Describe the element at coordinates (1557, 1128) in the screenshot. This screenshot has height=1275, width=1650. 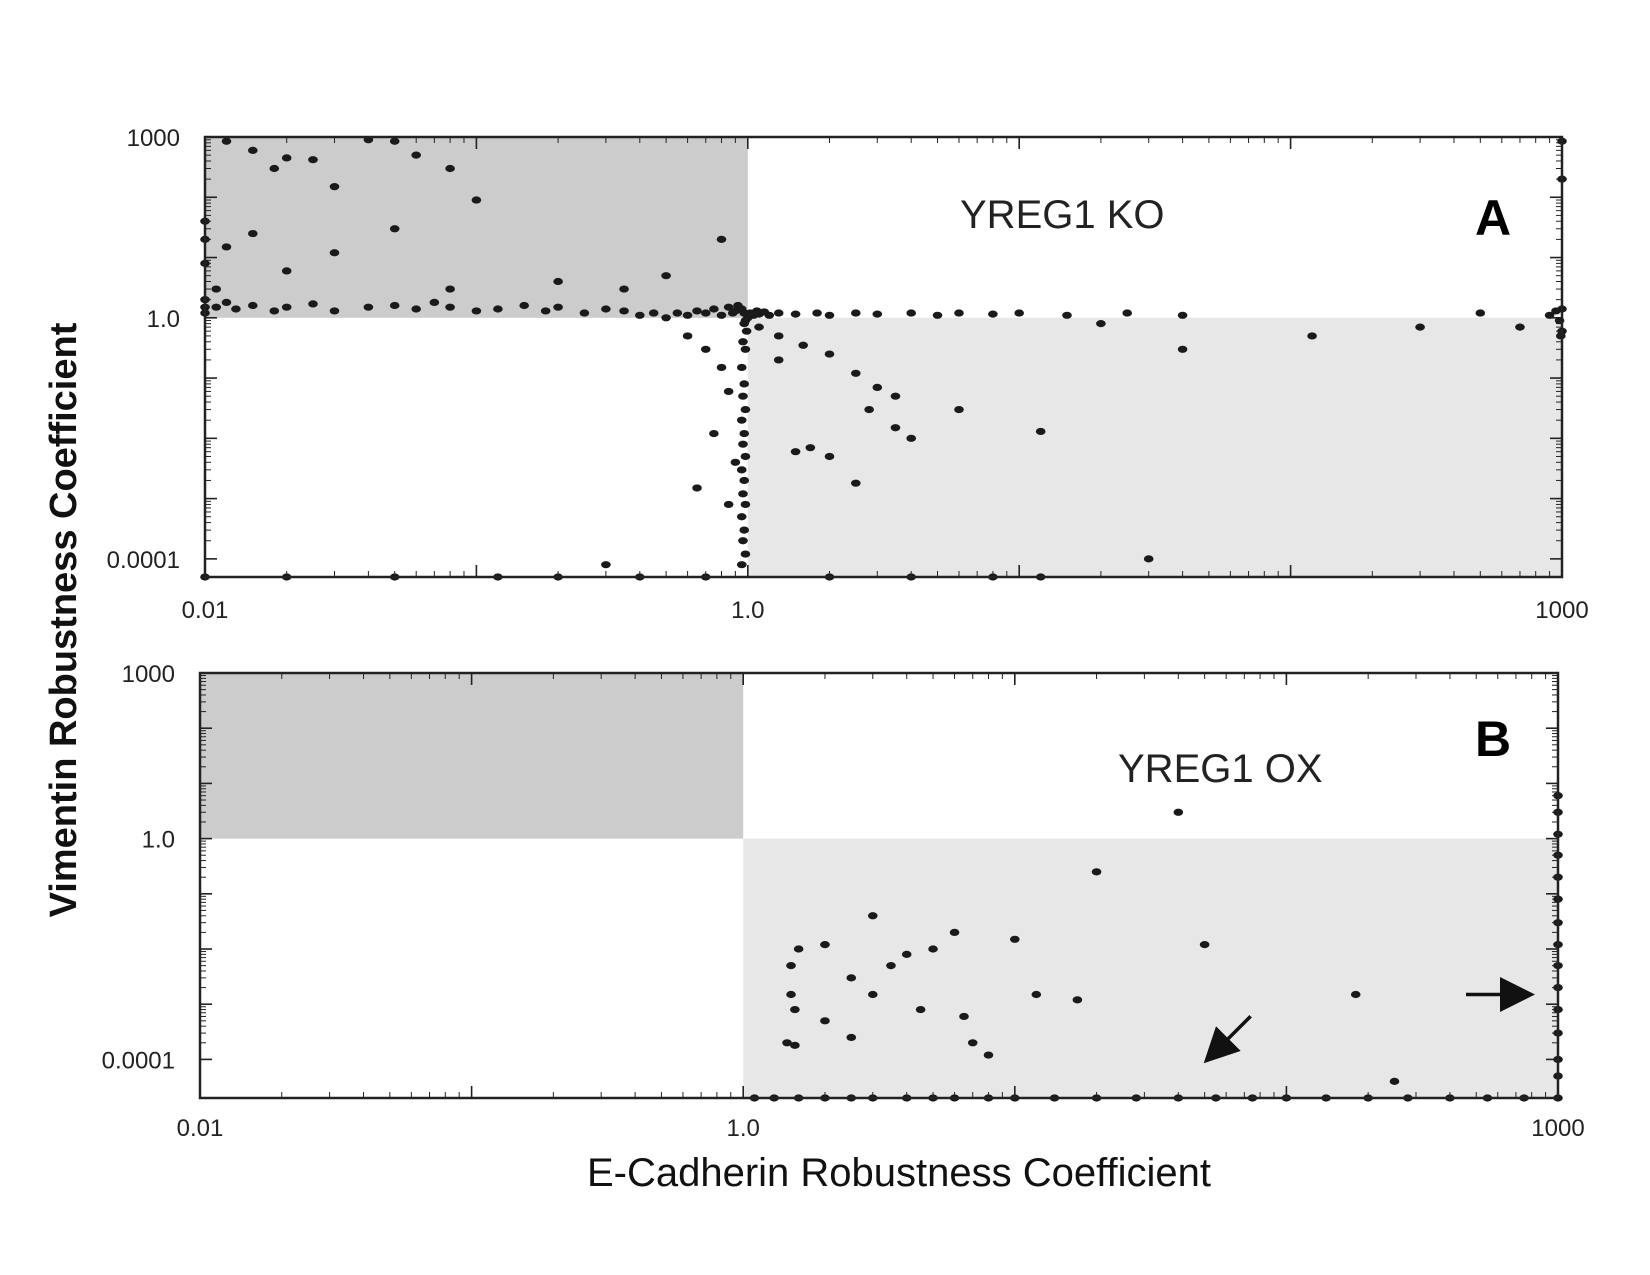
I see `panel-b-x-tick-label: 1000` at that location.